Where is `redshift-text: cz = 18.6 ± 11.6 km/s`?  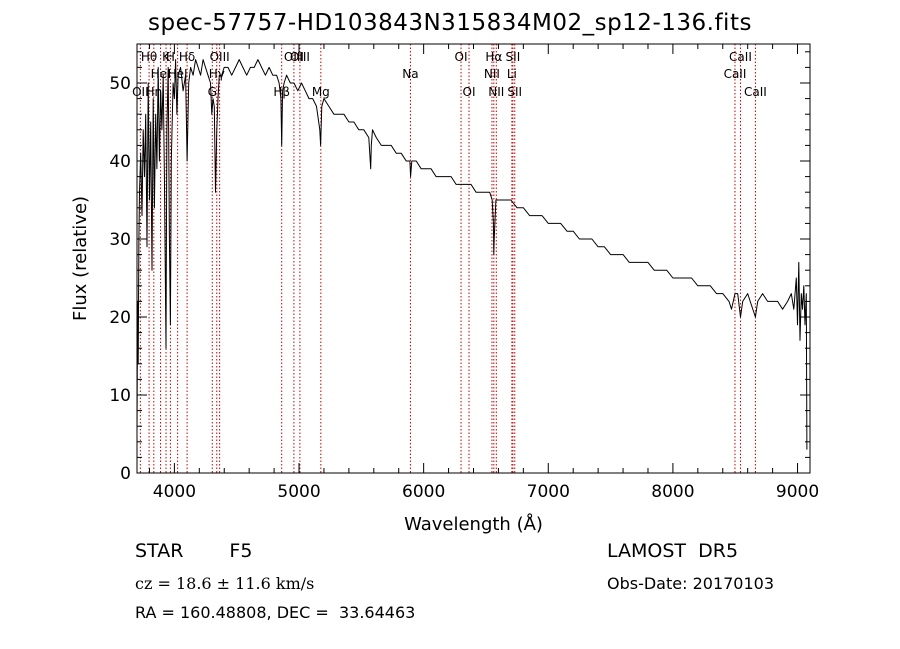
redshift-text: cz = 18.6 ± 11.6 km/s is located at coordinates (225, 583).